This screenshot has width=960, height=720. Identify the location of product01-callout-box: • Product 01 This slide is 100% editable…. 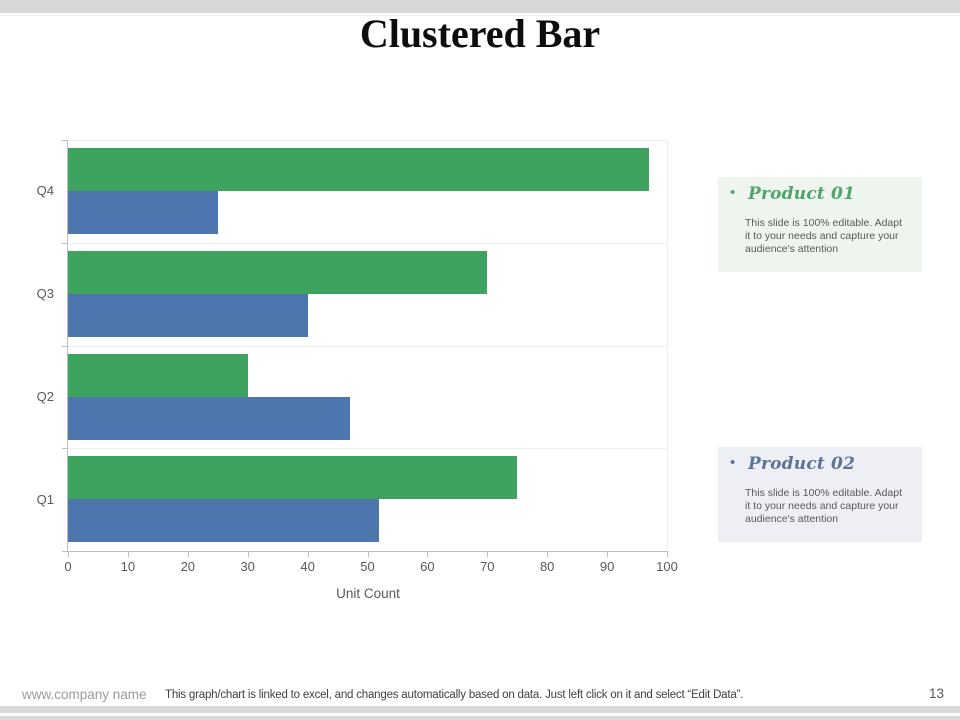
(820, 224).